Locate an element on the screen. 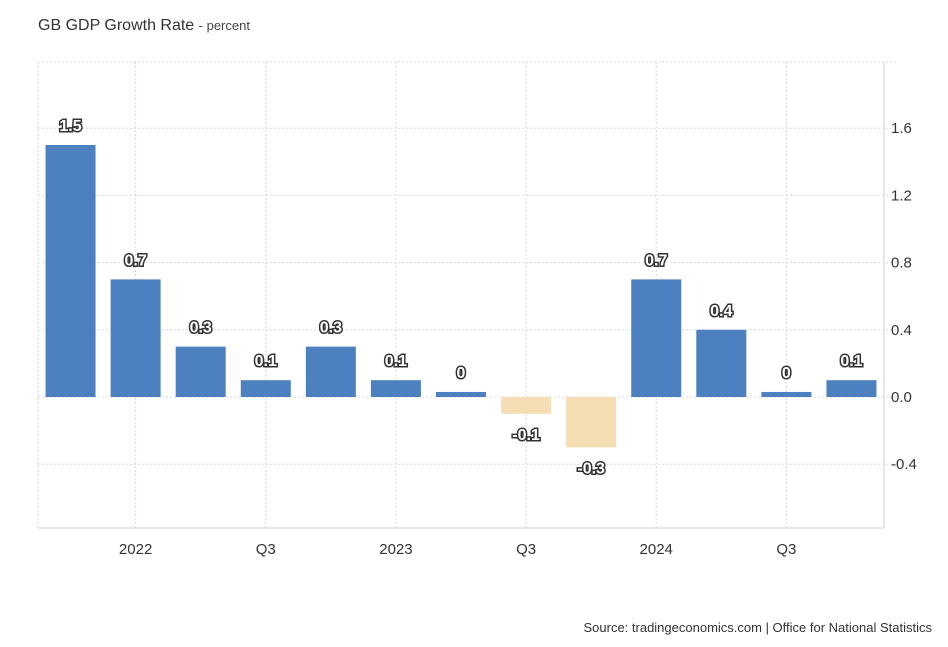 The image size is (948, 647). data-label: 0.4 is located at coordinates (721, 311).